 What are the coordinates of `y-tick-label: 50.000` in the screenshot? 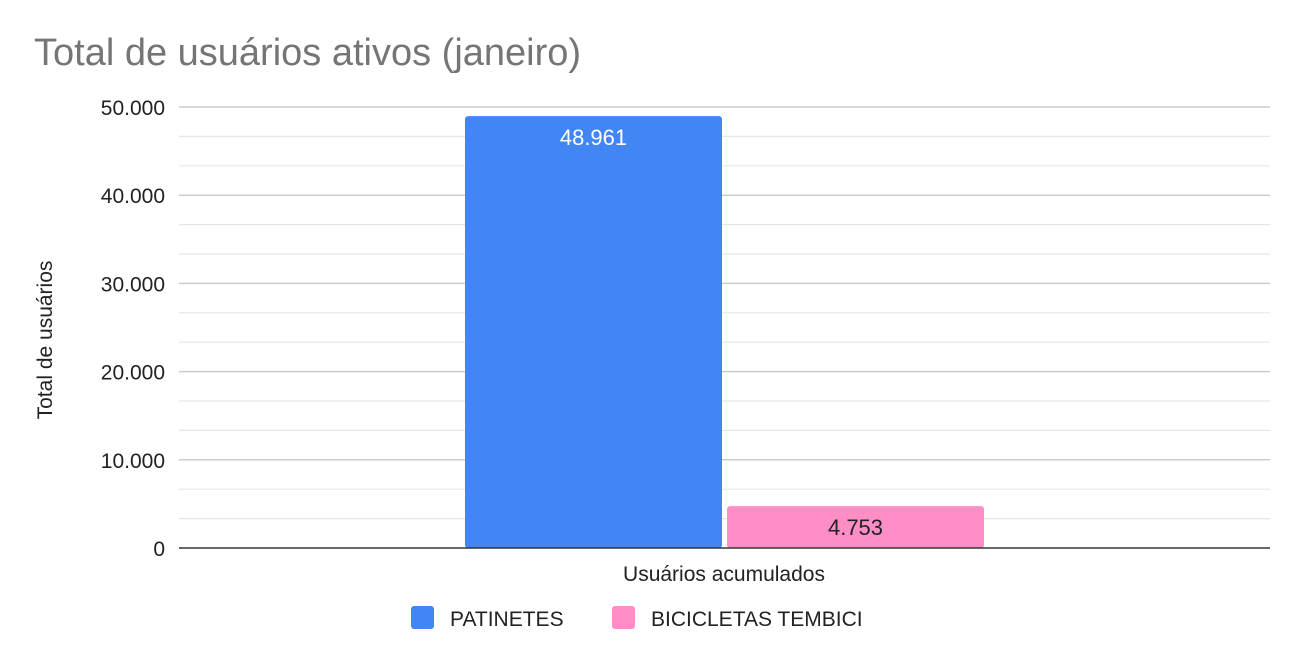 It's located at (133, 108).